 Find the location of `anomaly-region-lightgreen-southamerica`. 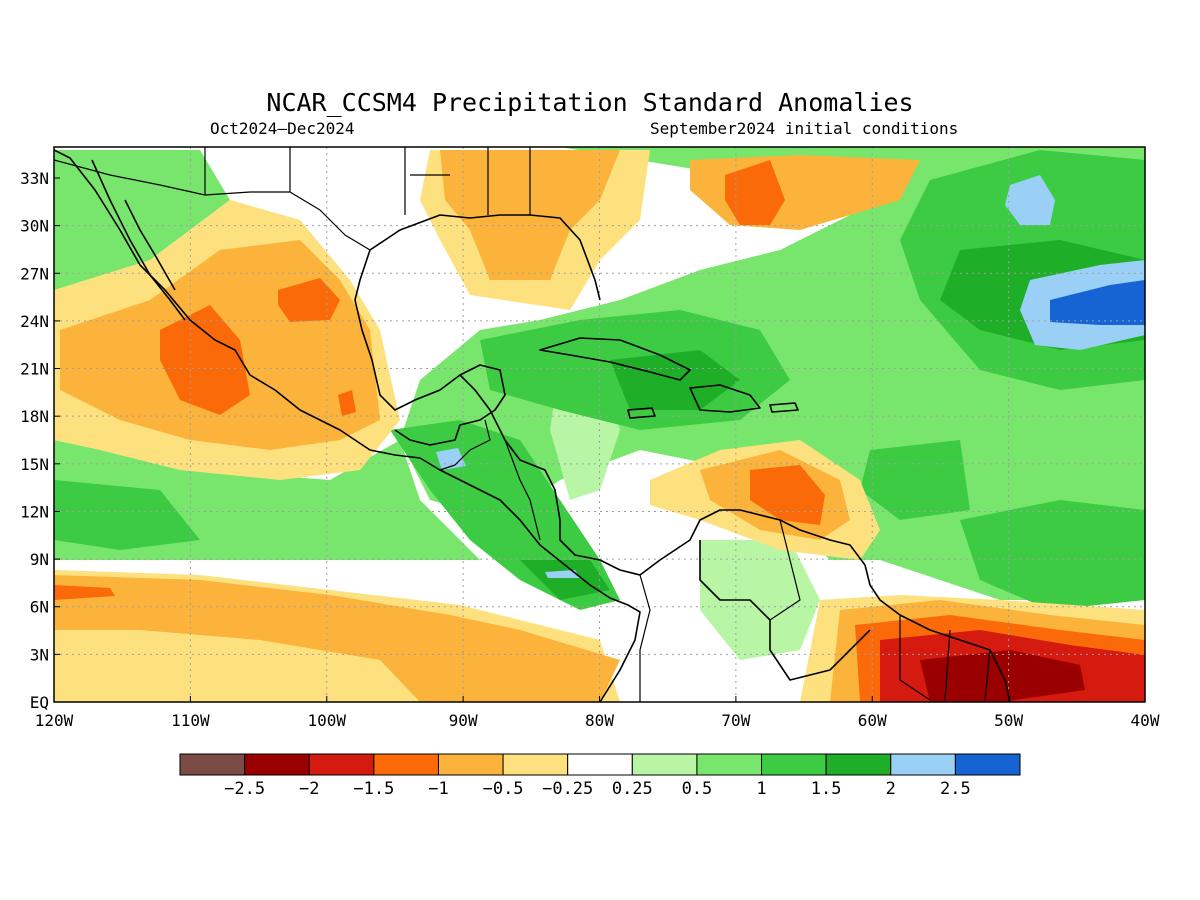

anomaly-region-lightgreen-southamerica is located at coordinates (760, 600).